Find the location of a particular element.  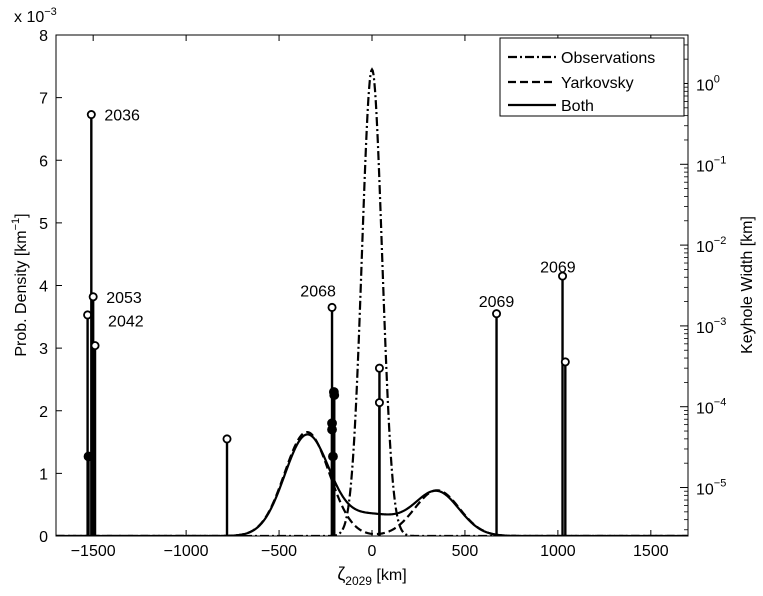

y-left-tick-label: 8 is located at coordinates (43, 36).